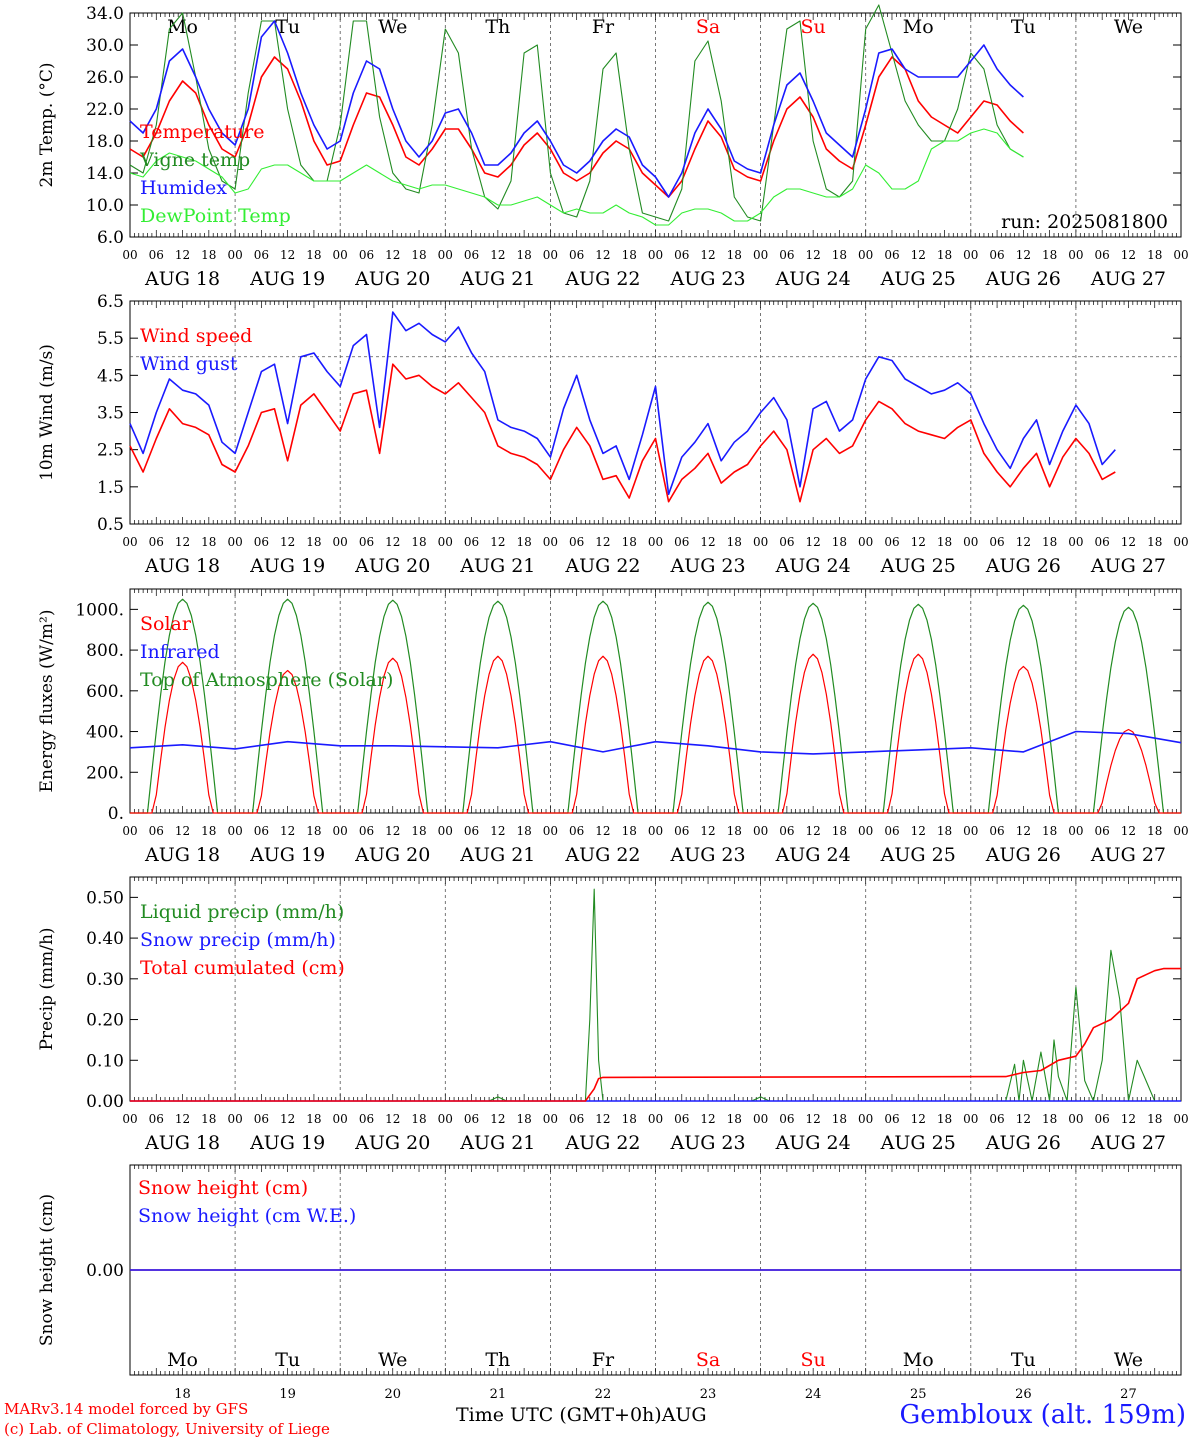 Image resolution: width=1194 pixels, height=1444 pixels. Describe the element at coordinates (110, 376) in the screenshot. I see `y-tick-label: 4.5` at that location.